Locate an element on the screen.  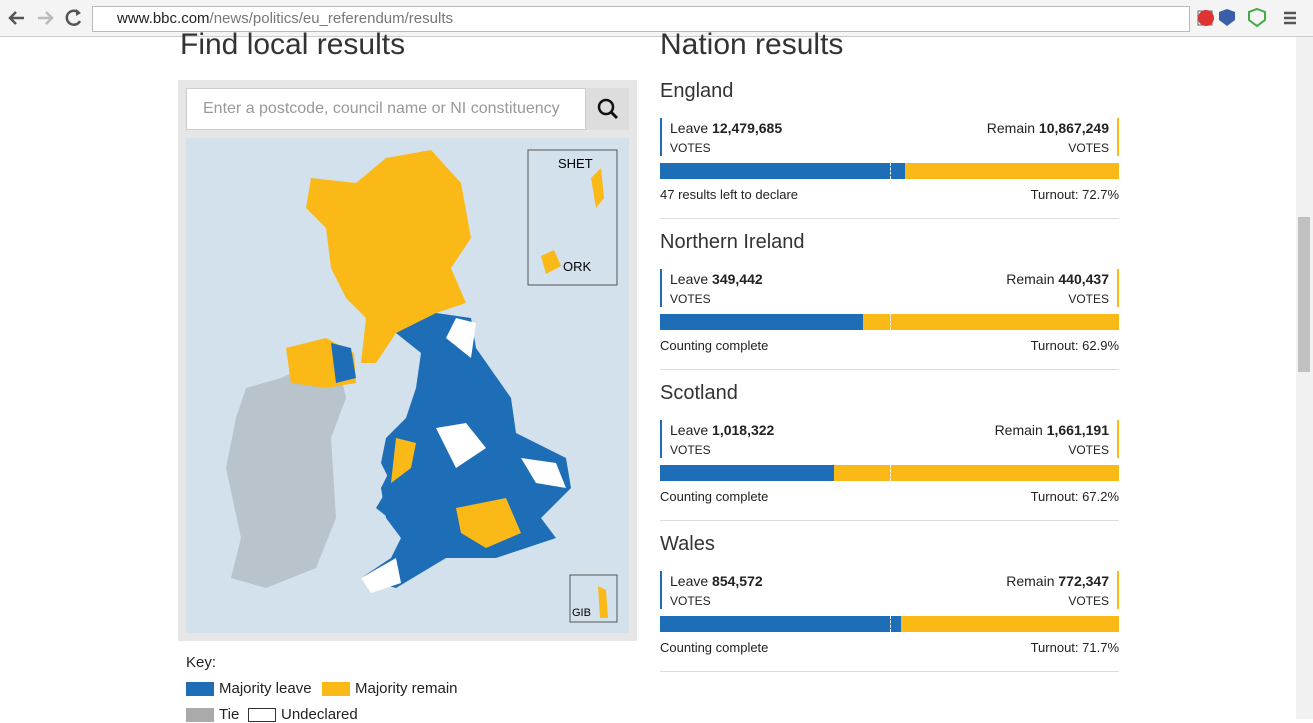
section-title: Find local results is located at coordinates (293, 44).